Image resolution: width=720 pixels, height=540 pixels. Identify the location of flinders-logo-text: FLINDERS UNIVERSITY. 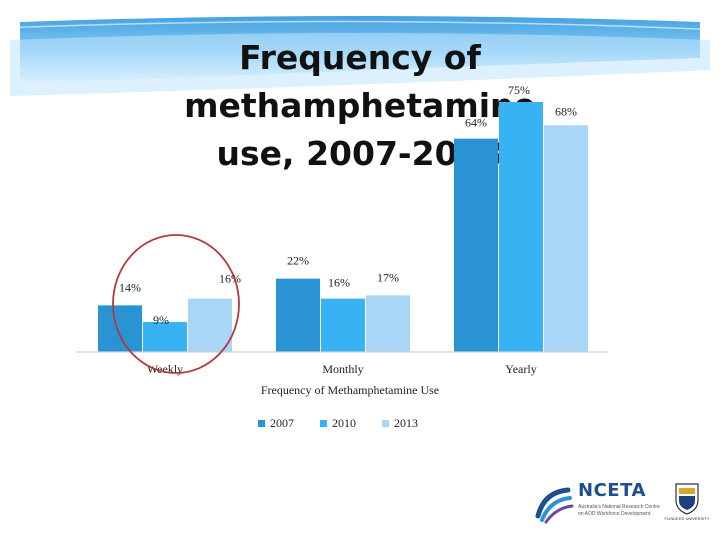
(687, 518).